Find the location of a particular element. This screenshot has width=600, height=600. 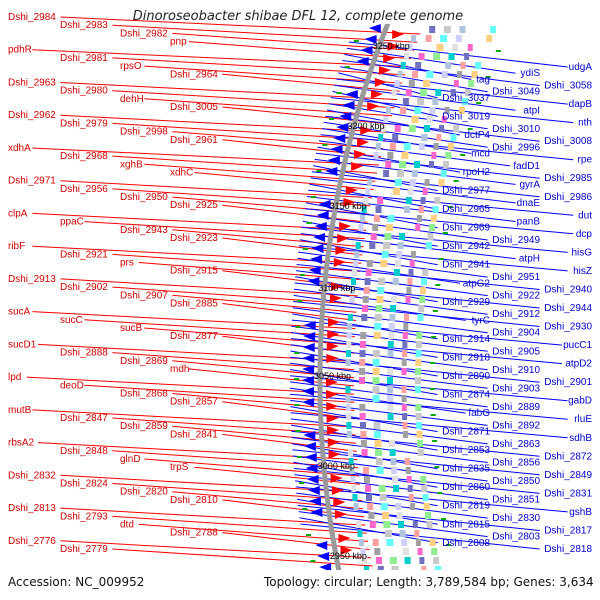

gene-label: Dshi_2922 is located at coordinates (516, 296).